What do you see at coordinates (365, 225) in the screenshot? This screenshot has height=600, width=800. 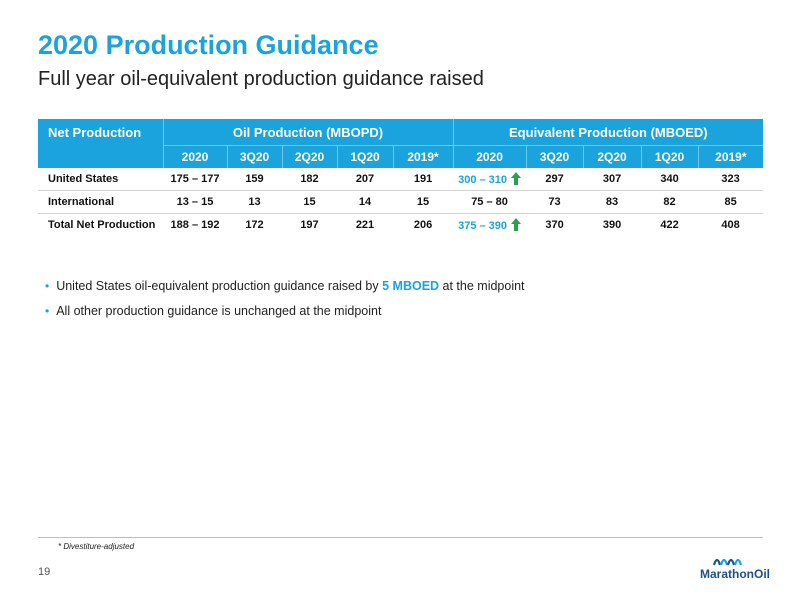 I see `table-cell: 221` at bounding box center [365, 225].